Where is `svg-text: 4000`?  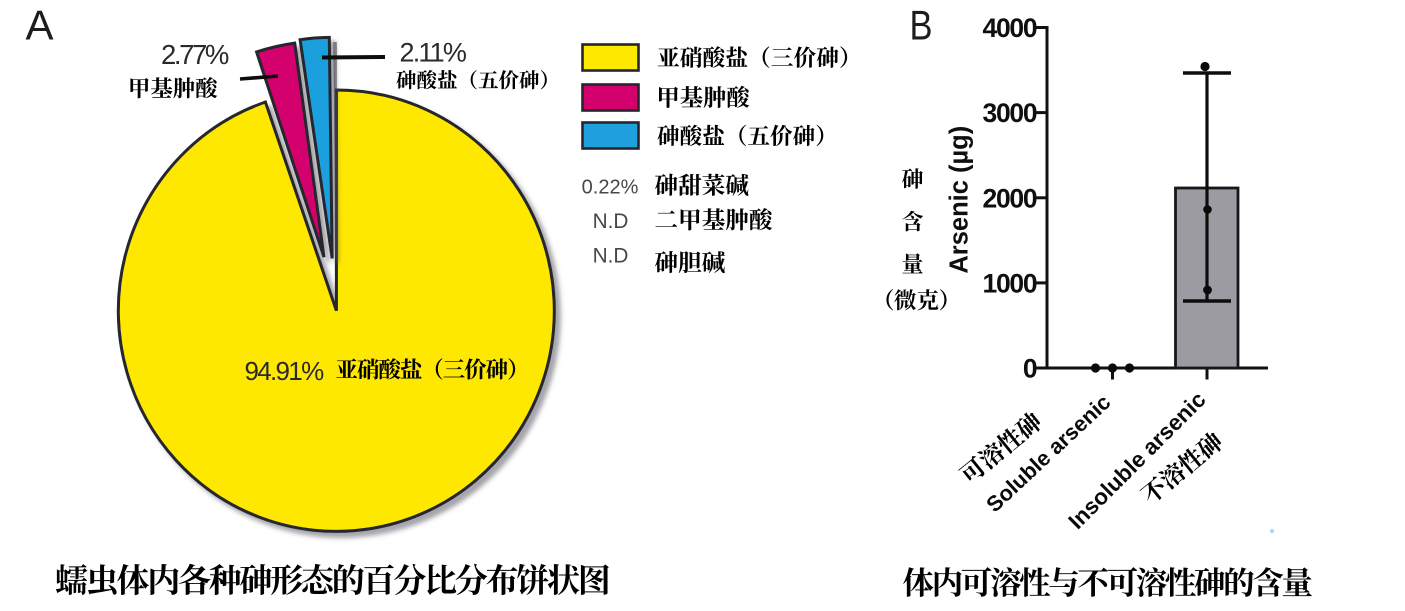 svg-text: 4000 is located at coordinates (1010, 28).